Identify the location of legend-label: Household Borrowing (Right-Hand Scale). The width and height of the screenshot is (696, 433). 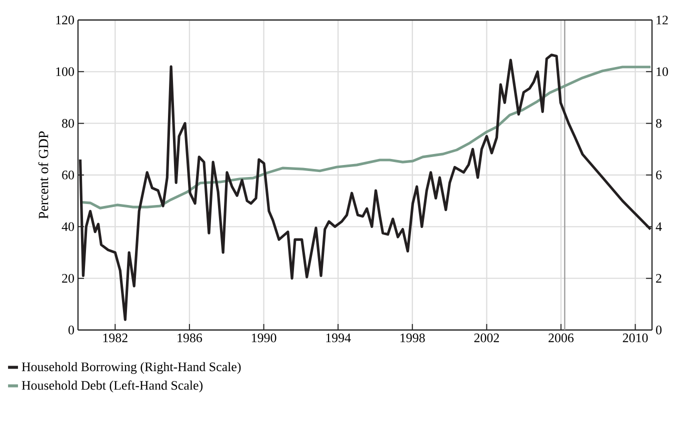
(131, 368).